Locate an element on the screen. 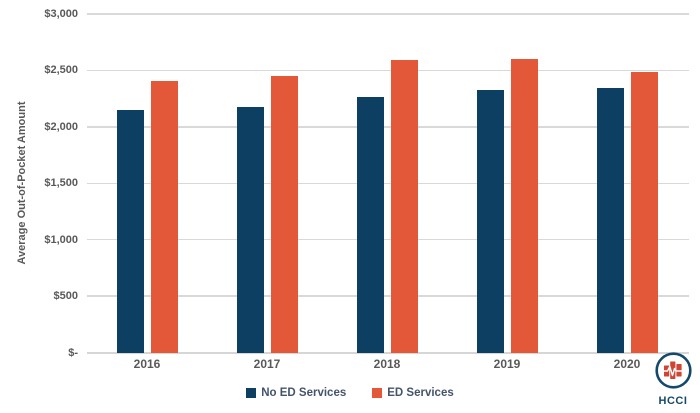 This screenshot has width=700, height=413. y-tick-label: $3,000 is located at coordinates (61, 14).